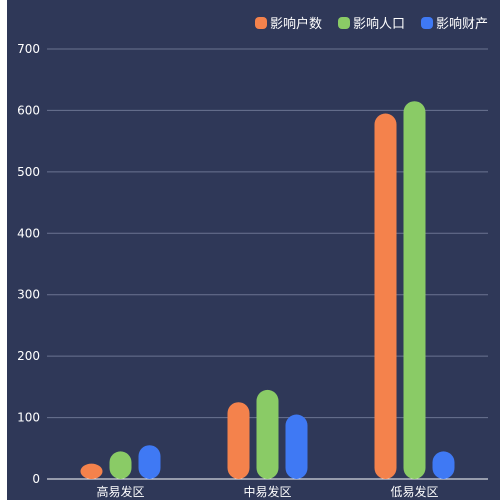 Image resolution: width=500 pixels, height=500 pixels. What do you see at coordinates (28, 172) in the screenshot?
I see `y-tick-label: 500` at bounding box center [28, 172].